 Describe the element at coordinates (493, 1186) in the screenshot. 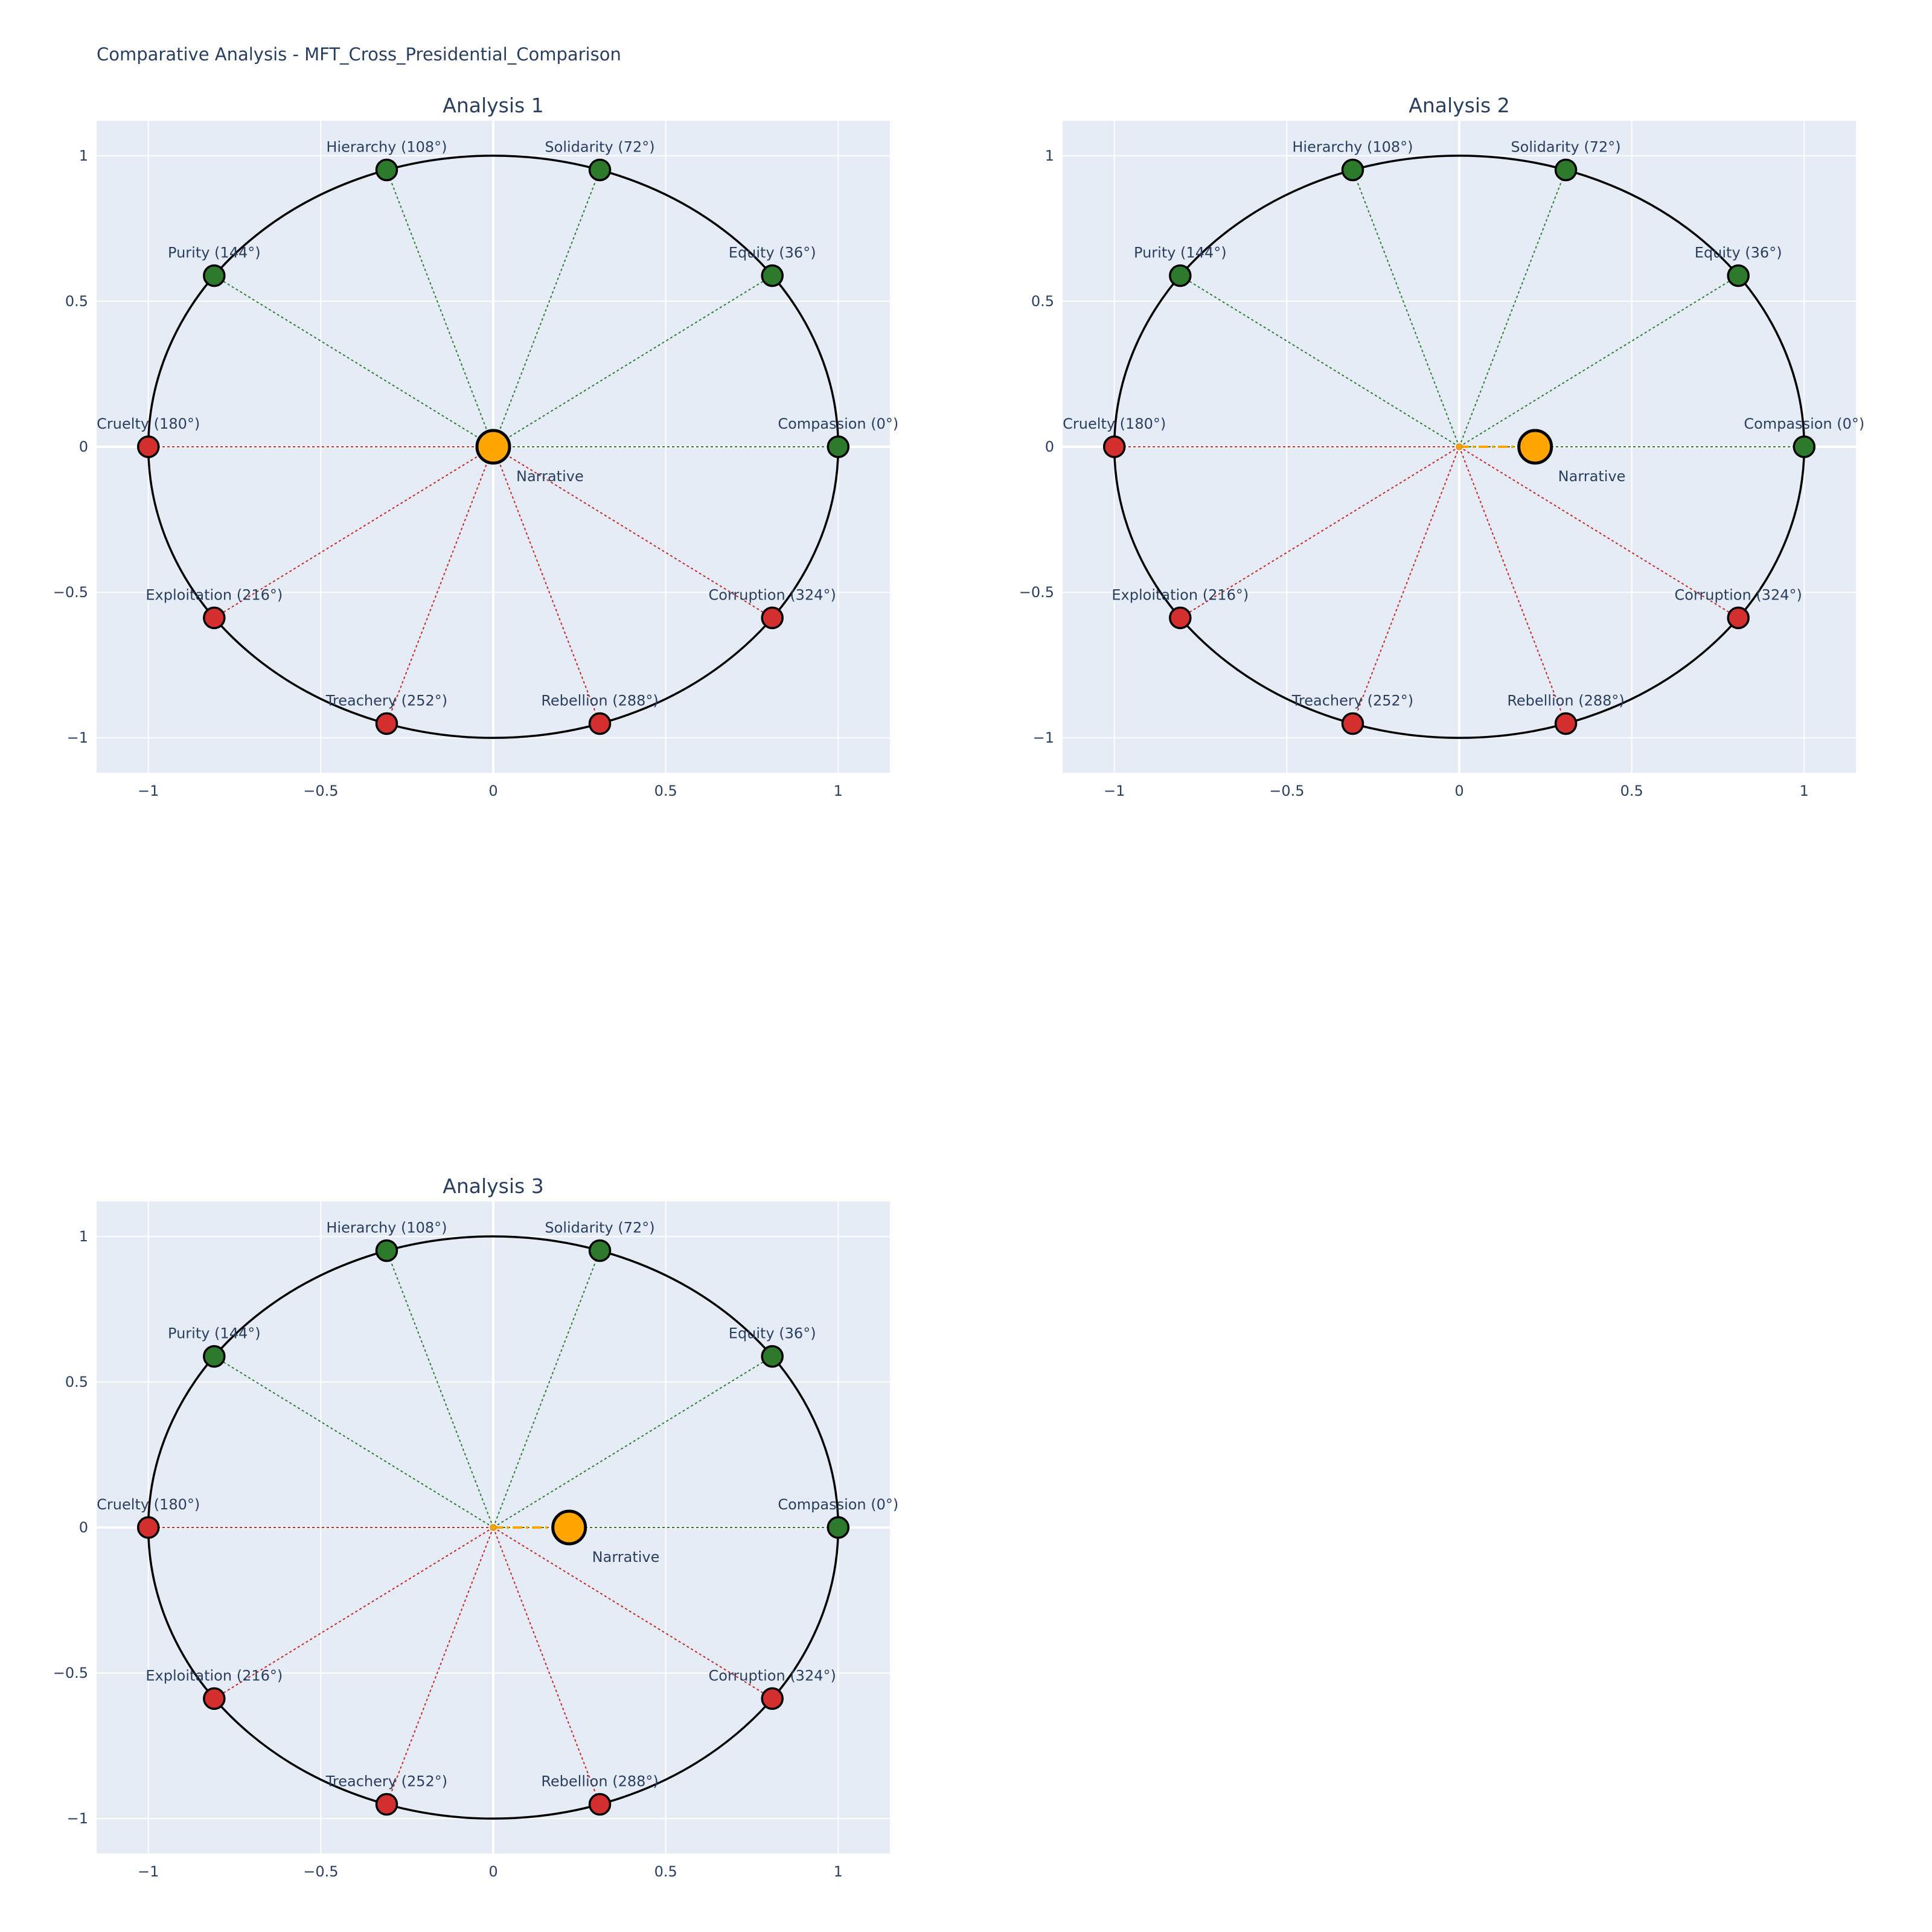

I see `subplot-title: Analysis 3` at that location.